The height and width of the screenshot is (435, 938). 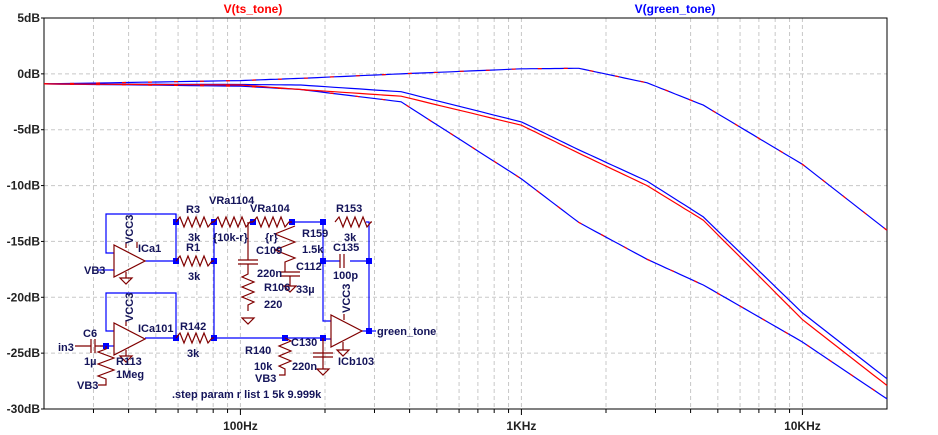 I want to click on capacitor-c135, so click(x=342, y=261).